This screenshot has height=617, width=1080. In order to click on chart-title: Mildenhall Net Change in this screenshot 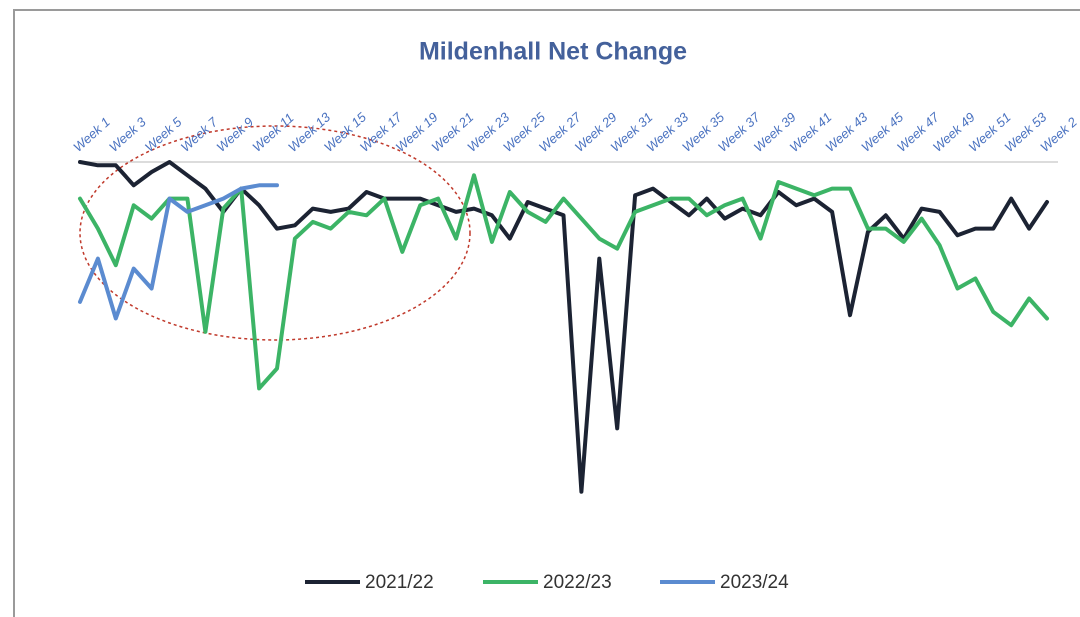, I will do `click(553, 52)`.